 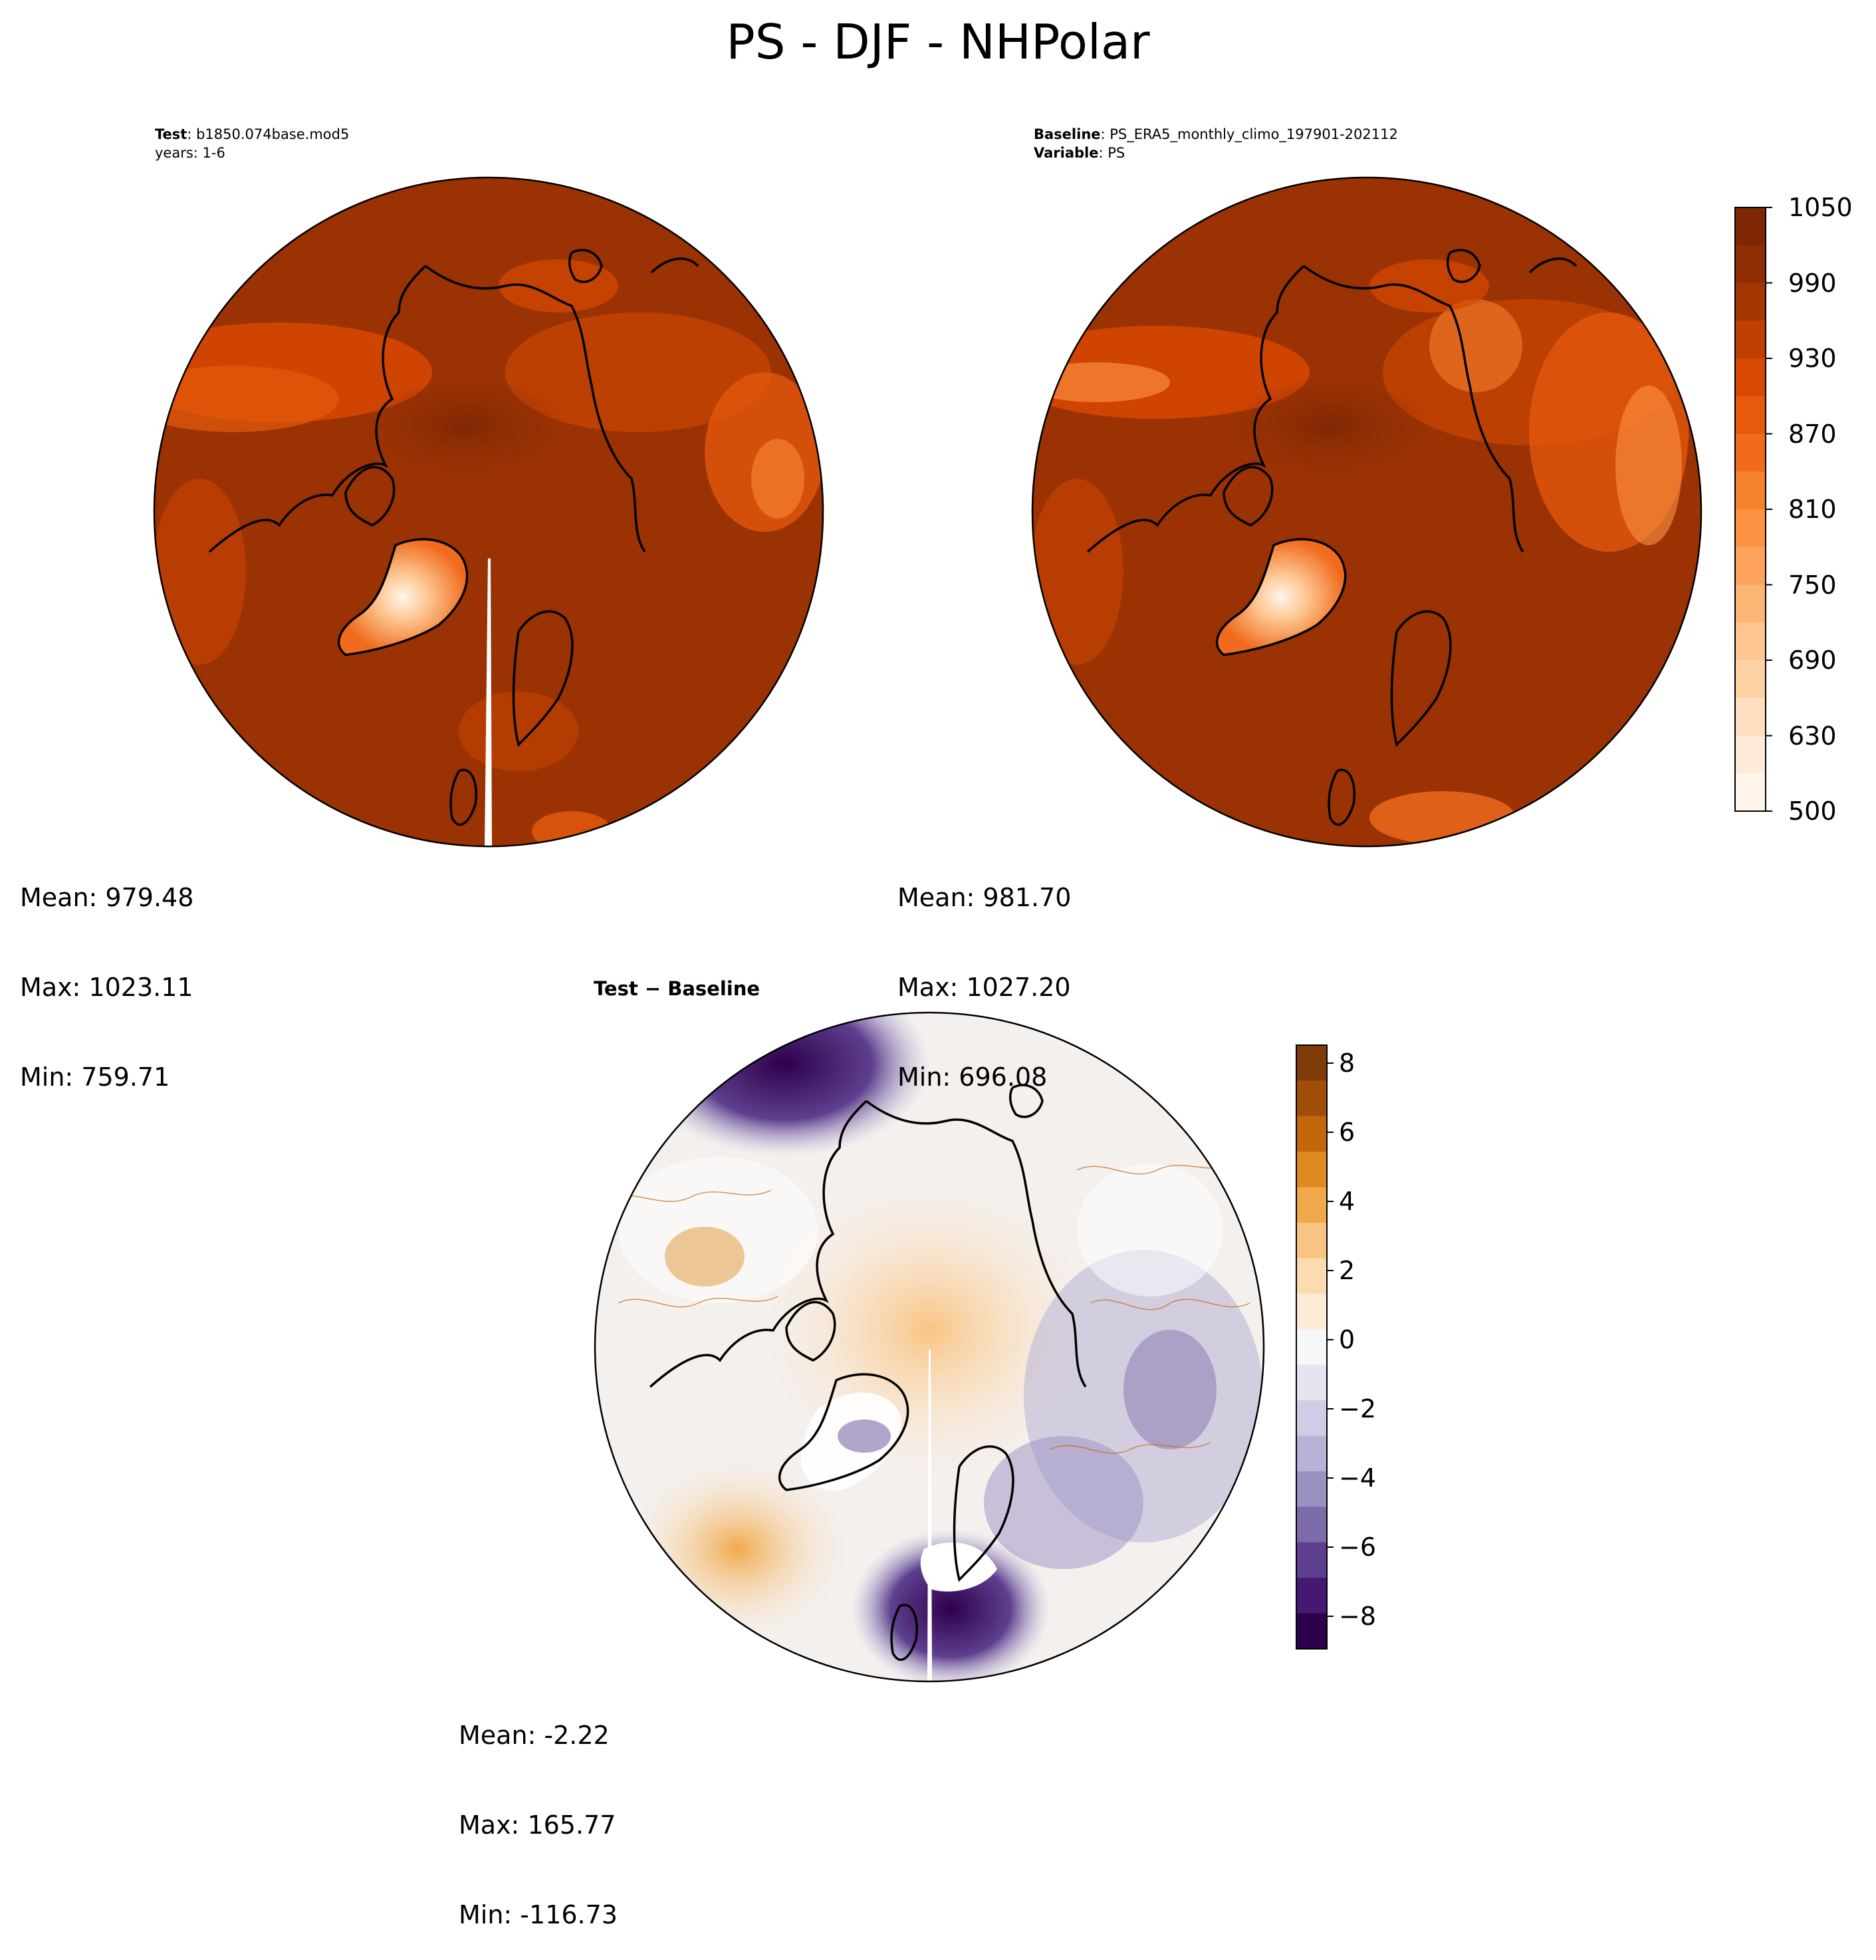 I want to click on test-map-boundary, so click(x=489, y=512).